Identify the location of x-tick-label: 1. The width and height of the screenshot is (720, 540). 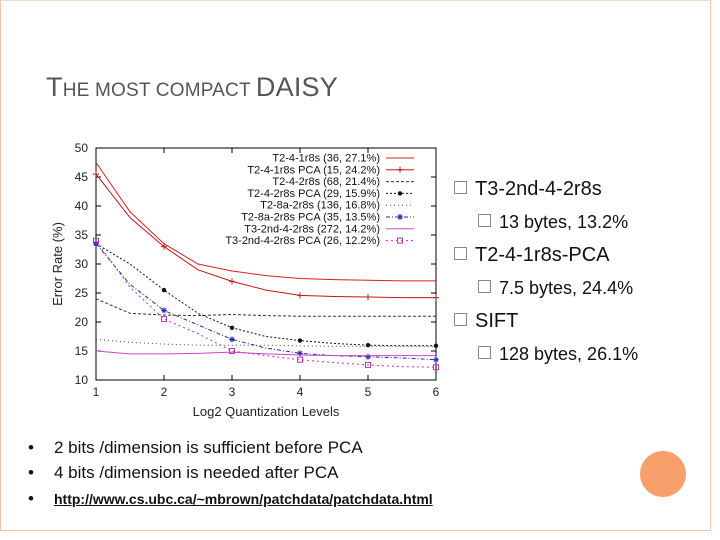
(96, 392).